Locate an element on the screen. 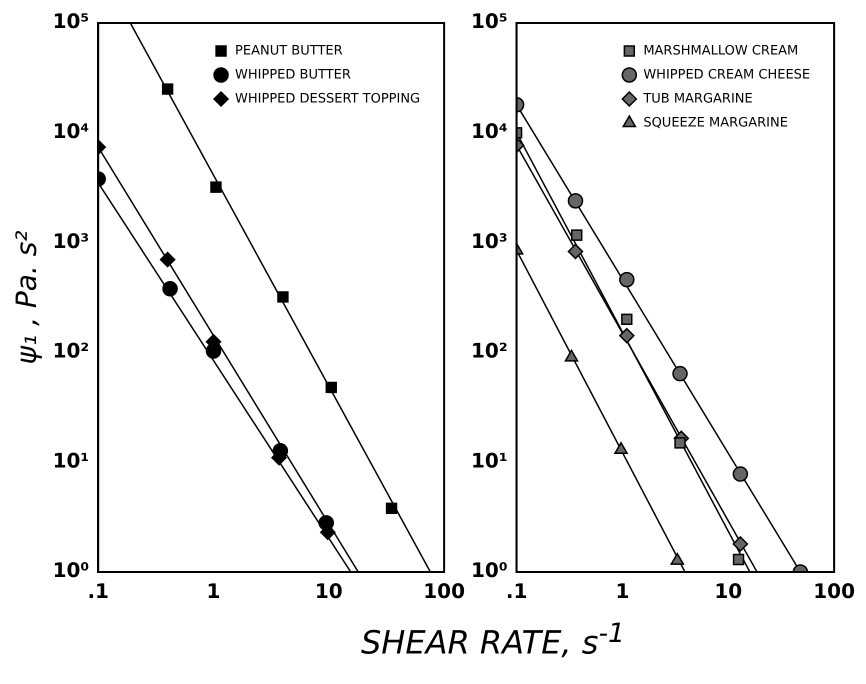 The height and width of the screenshot is (684, 866). legend-label: WHIPPED DESSERT TOPPING is located at coordinates (327, 98).